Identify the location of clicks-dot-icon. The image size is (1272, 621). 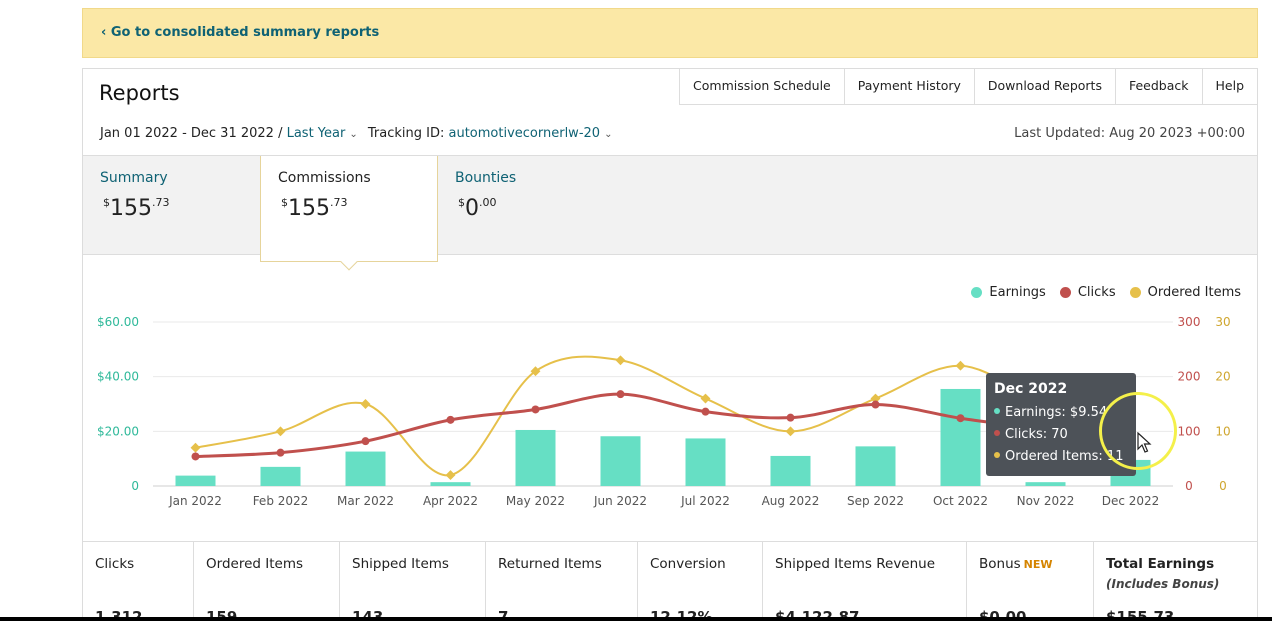
(1065, 292).